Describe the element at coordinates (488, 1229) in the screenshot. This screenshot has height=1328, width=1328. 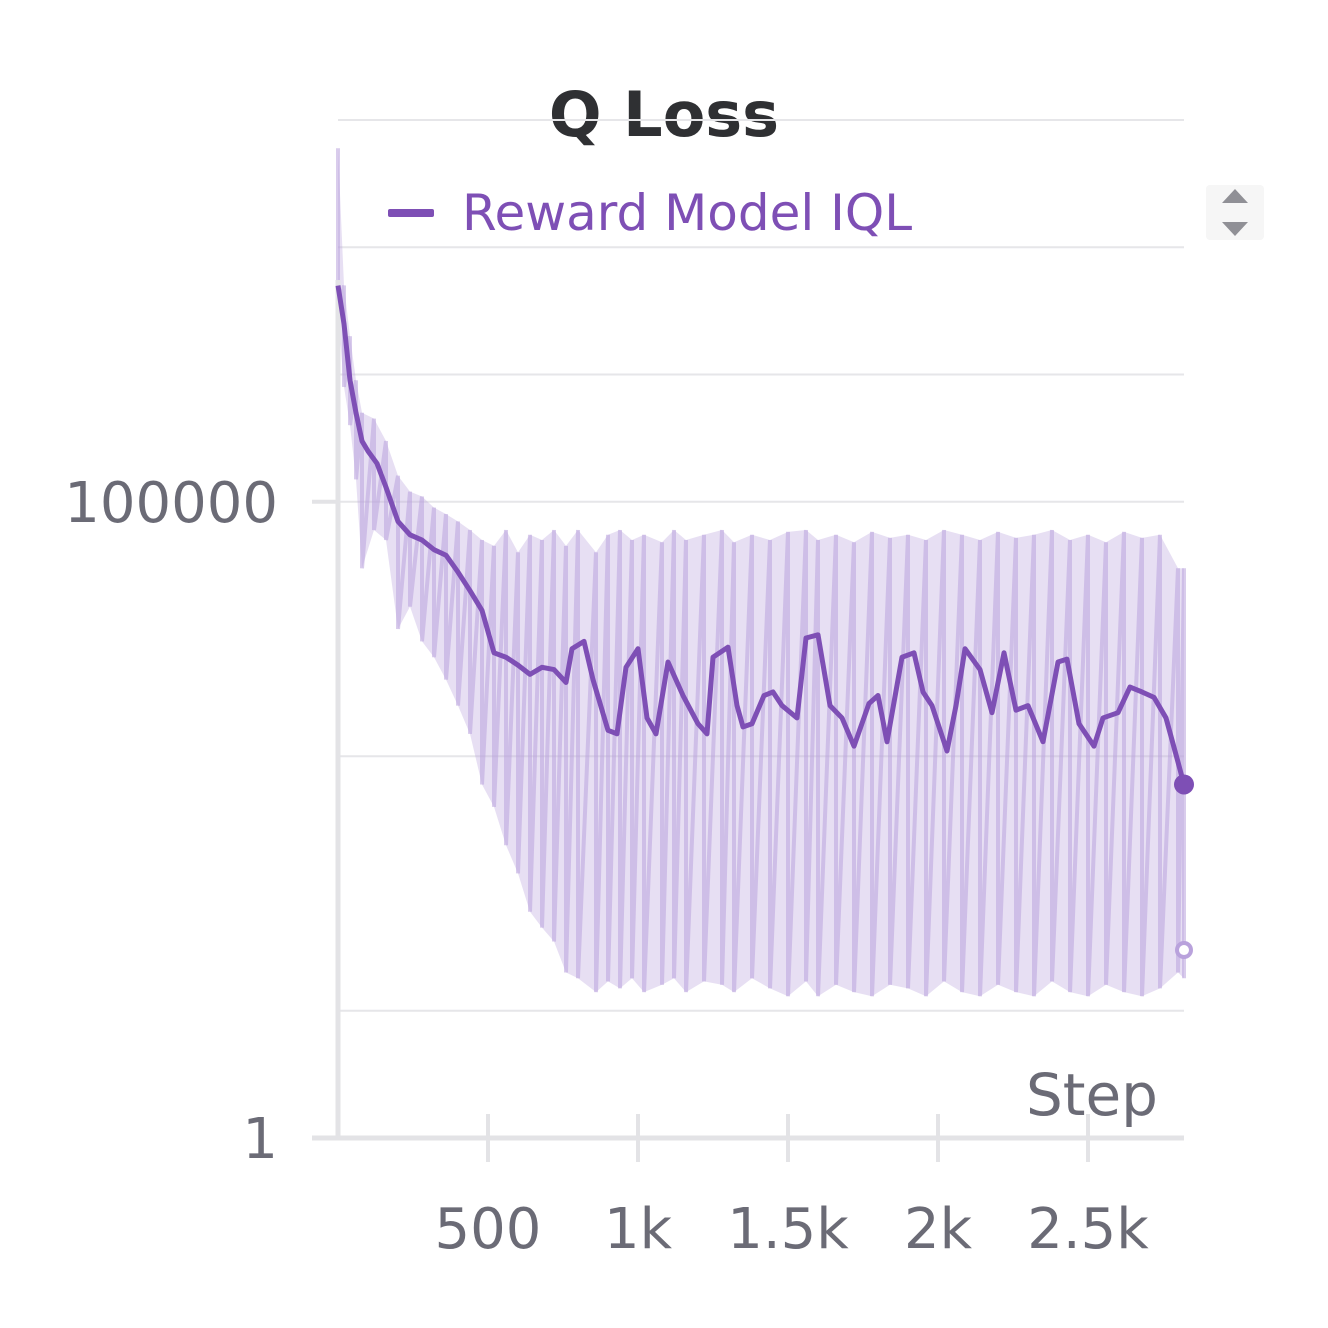
I see `x-tick-label: 500` at that location.